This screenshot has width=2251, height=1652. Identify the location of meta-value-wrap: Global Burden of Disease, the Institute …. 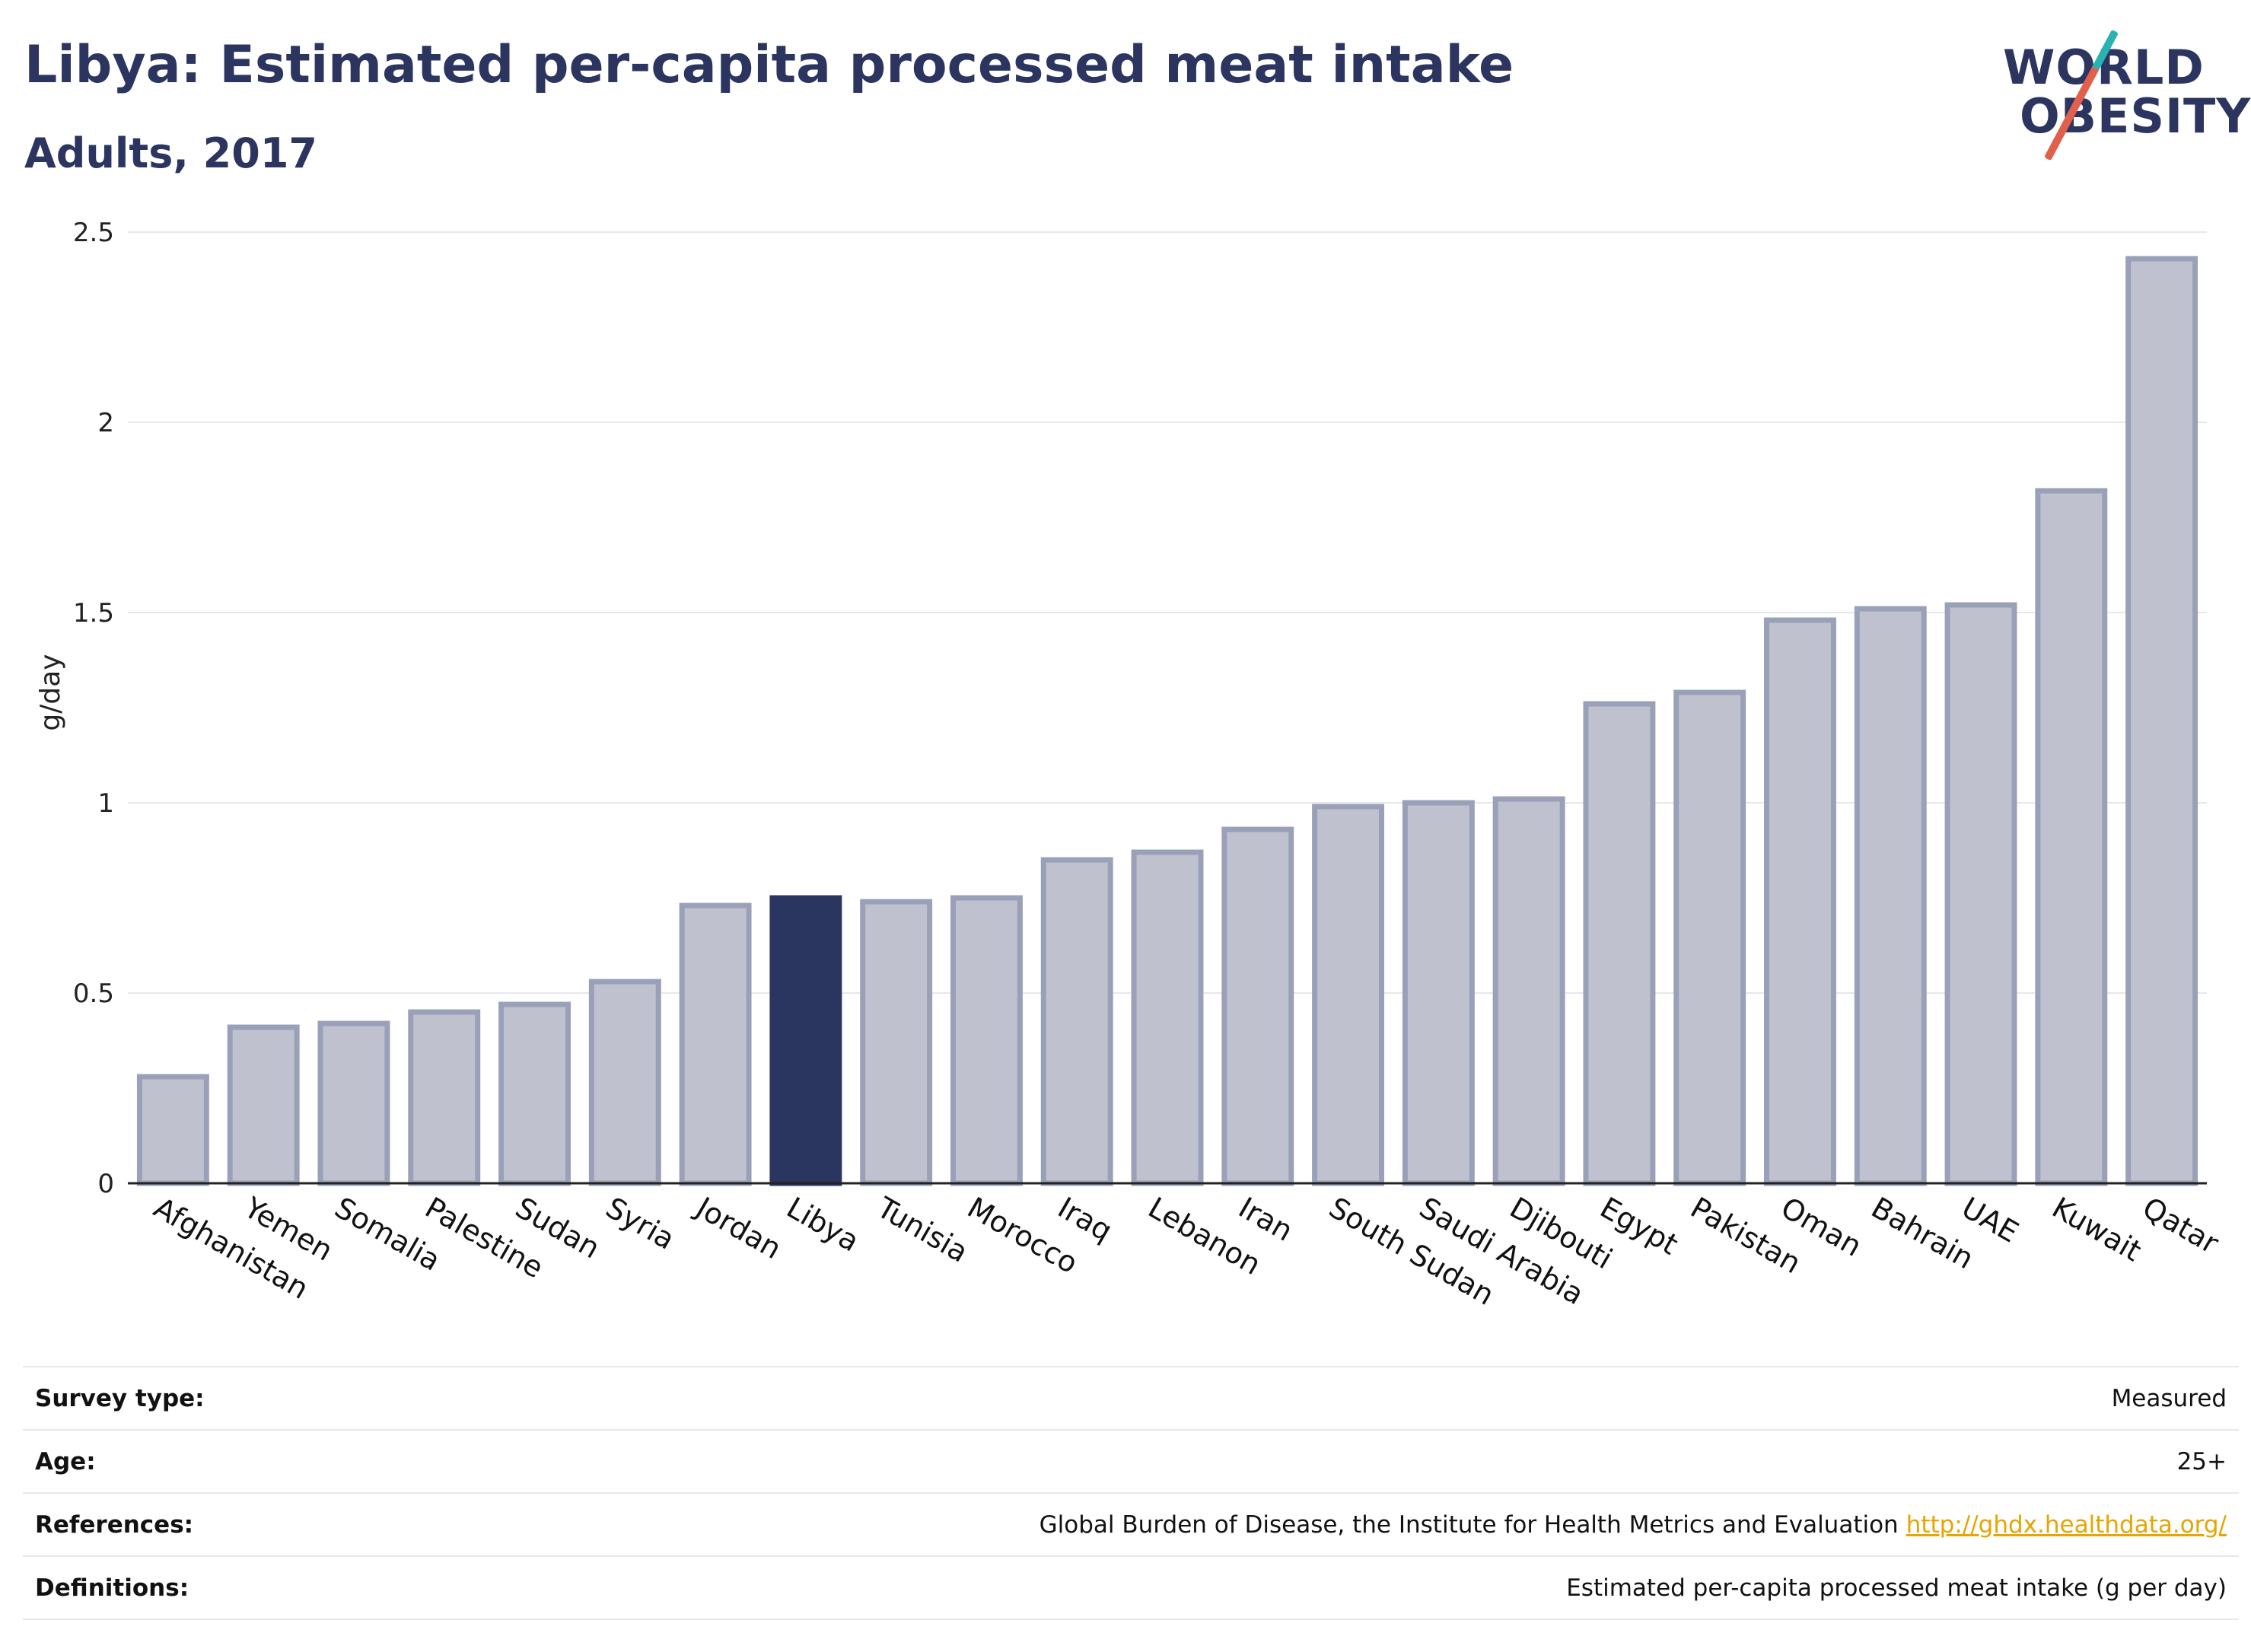
(1633, 1525).